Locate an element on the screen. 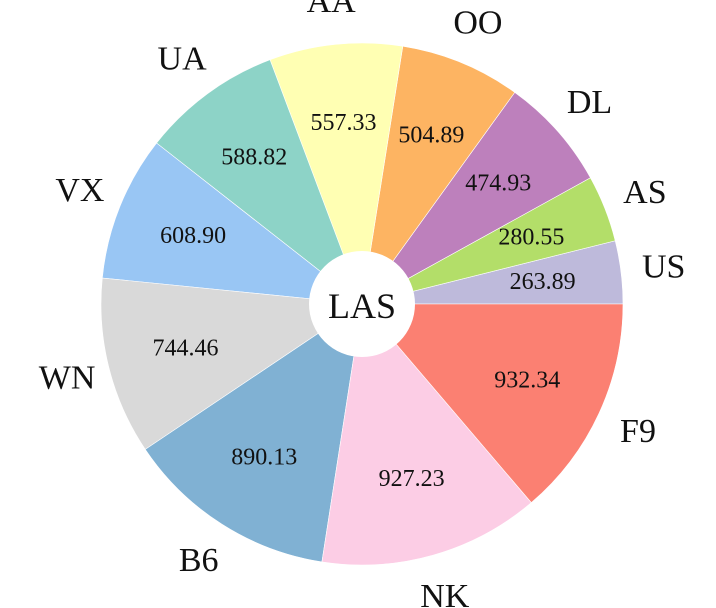 Image resolution: width=716 pixels, height=608 pixels. slice-wn is located at coordinates (231, 363).